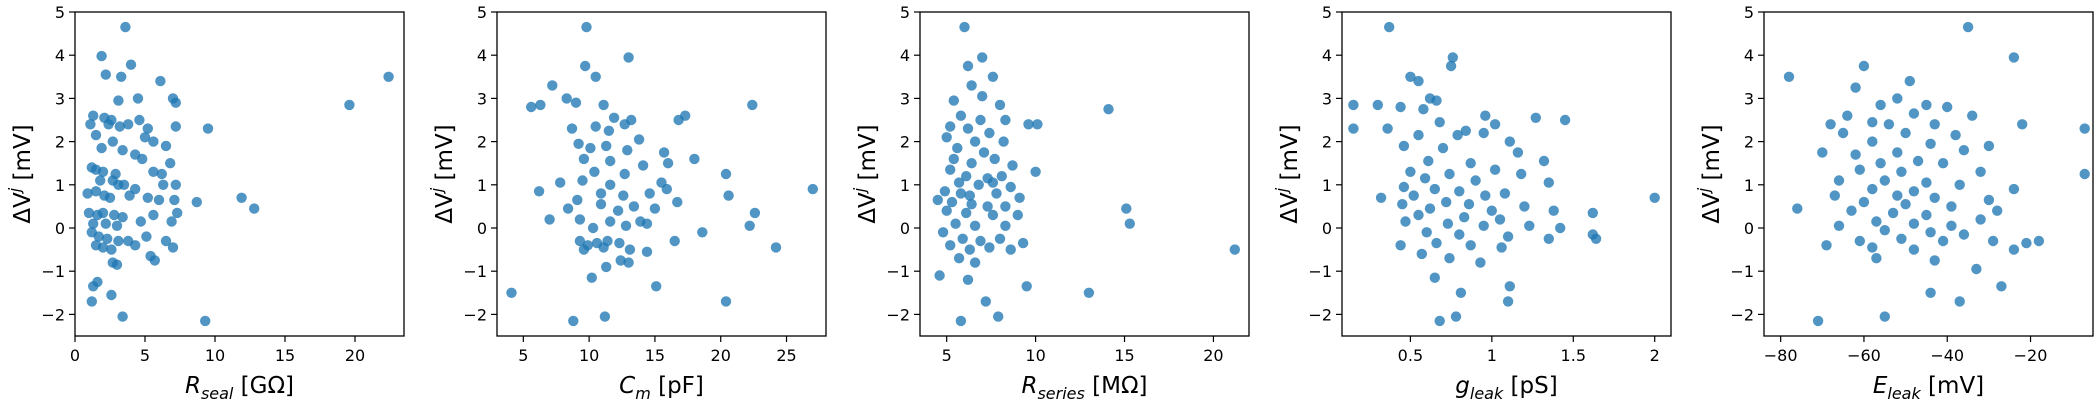 This screenshot has width=2100, height=400. Describe the element at coordinates (53, 314) in the screenshot. I see `y-tick-label: −2` at that location.